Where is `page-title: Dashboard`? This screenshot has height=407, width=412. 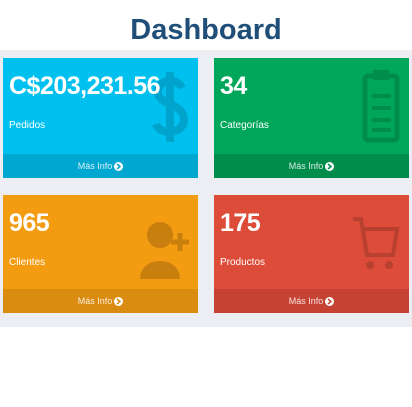
page-title: Dashboard is located at coordinates (206, 30).